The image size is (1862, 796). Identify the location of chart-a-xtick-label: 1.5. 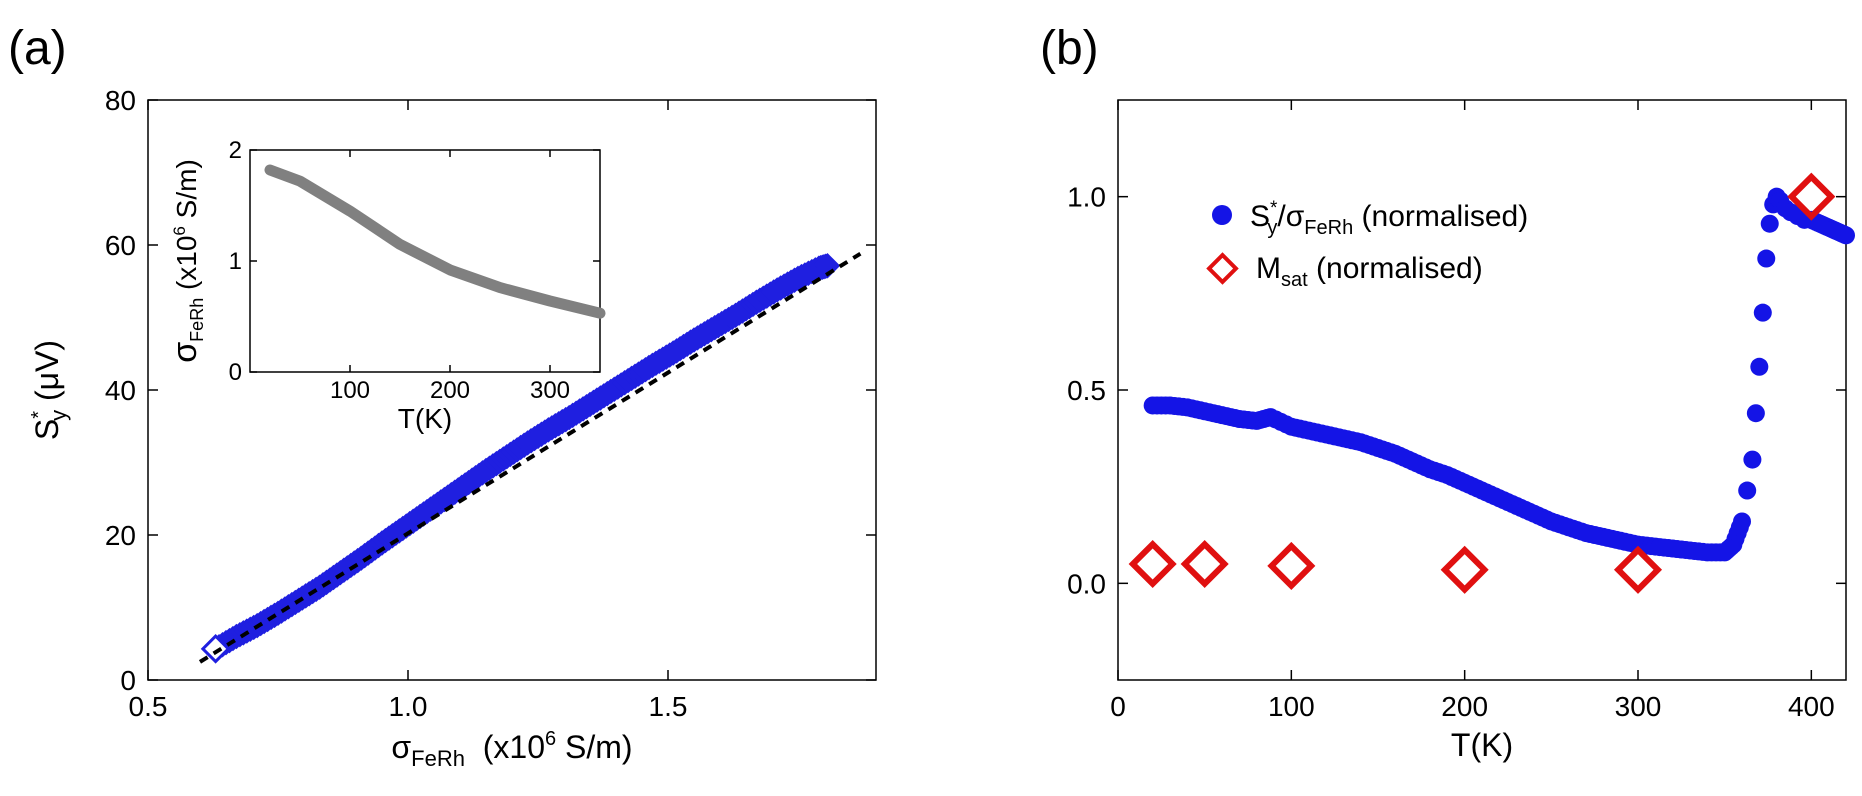
(668, 706).